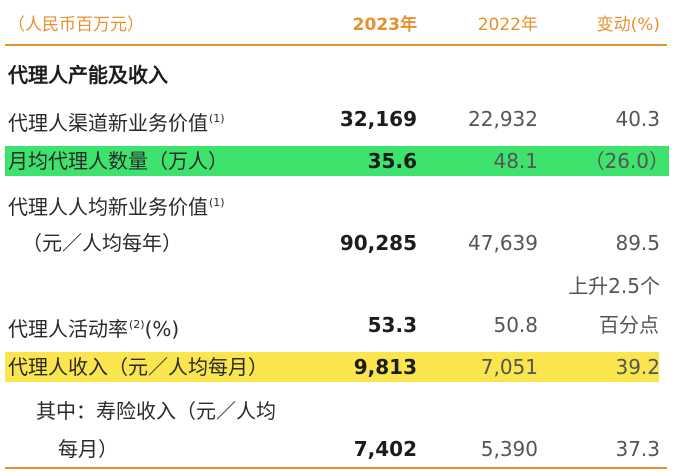  Describe the element at coordinates (503, 119) in the screenshot. I see `value-2022: 22,932` at that location.